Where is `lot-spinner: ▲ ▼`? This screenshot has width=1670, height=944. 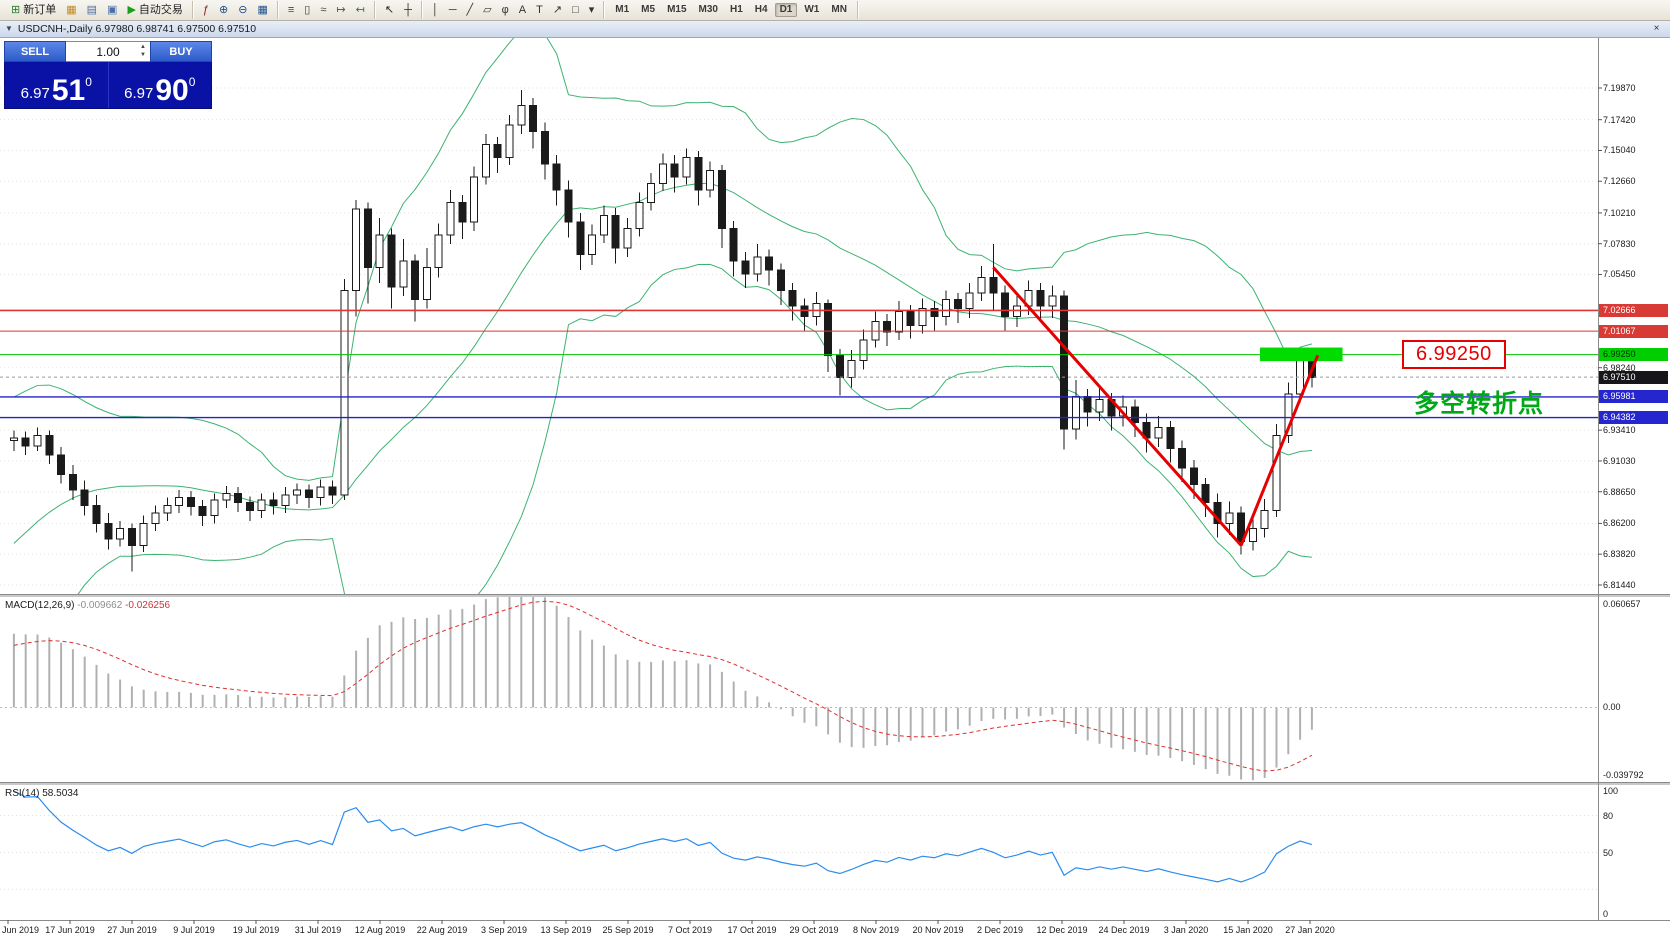 lot-spinner: ▲ ▼ is located at coordinates (143, 51).